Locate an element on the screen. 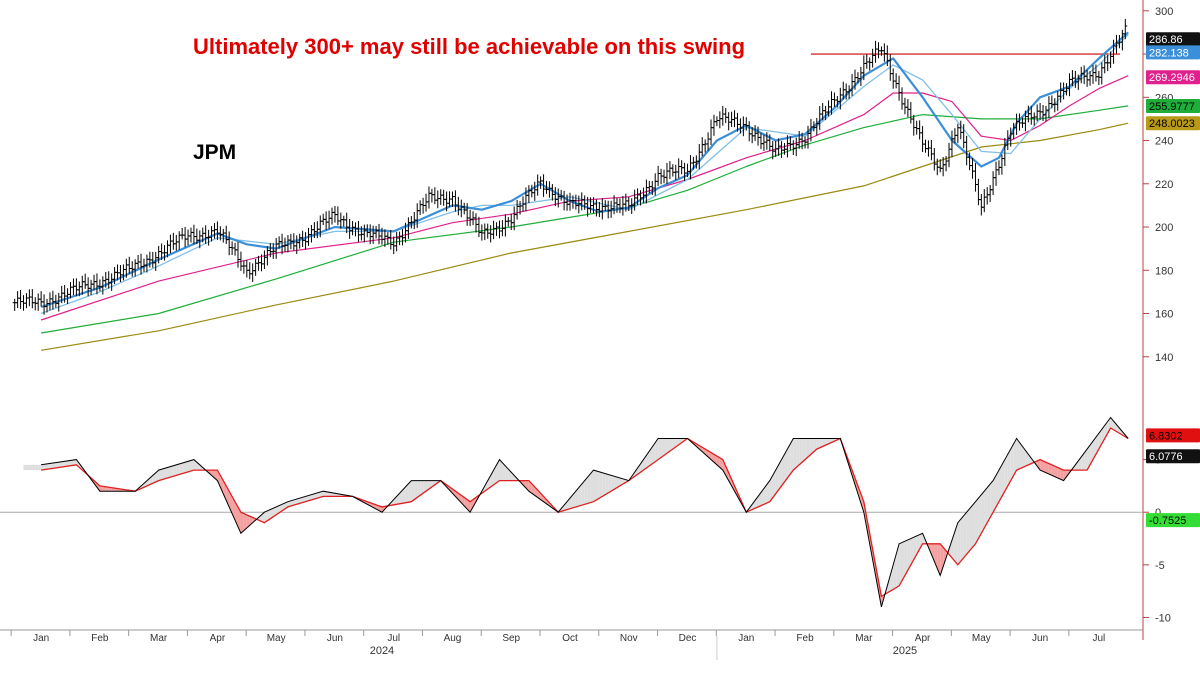  ma-olive-value-label: 248.0023 is located at coordinates (1173, 123).